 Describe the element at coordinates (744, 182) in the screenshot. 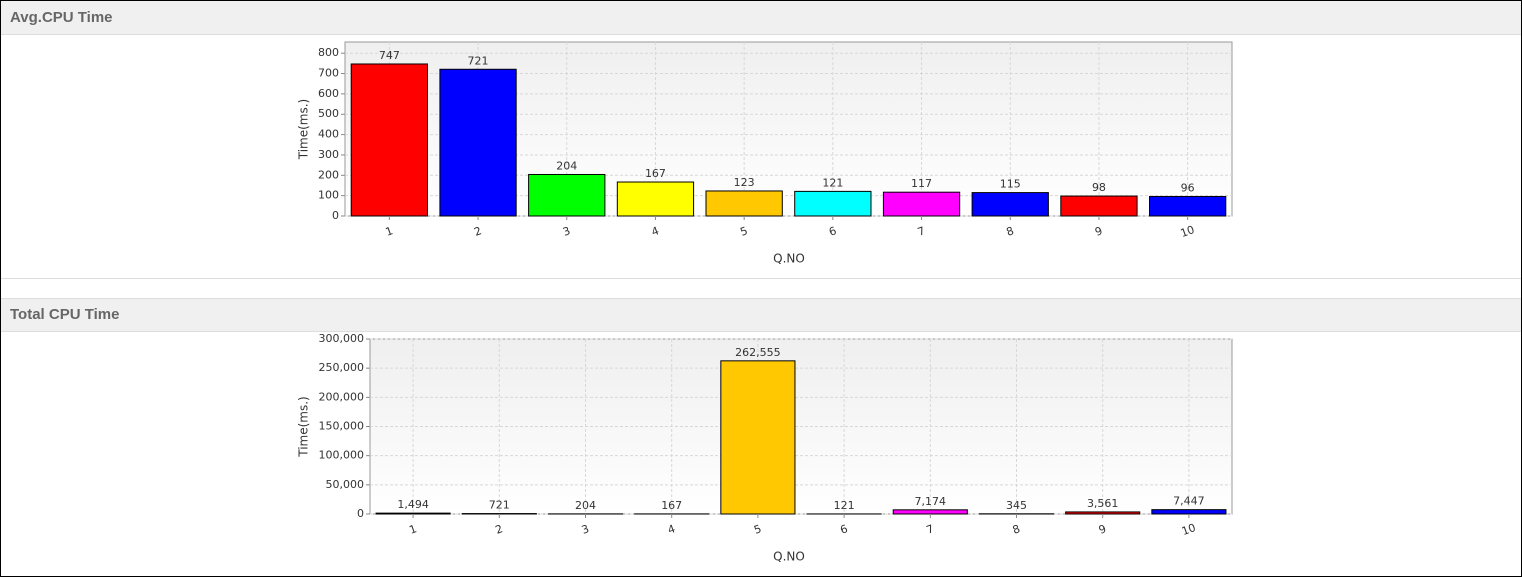

I see `value-label: 123` at that location.